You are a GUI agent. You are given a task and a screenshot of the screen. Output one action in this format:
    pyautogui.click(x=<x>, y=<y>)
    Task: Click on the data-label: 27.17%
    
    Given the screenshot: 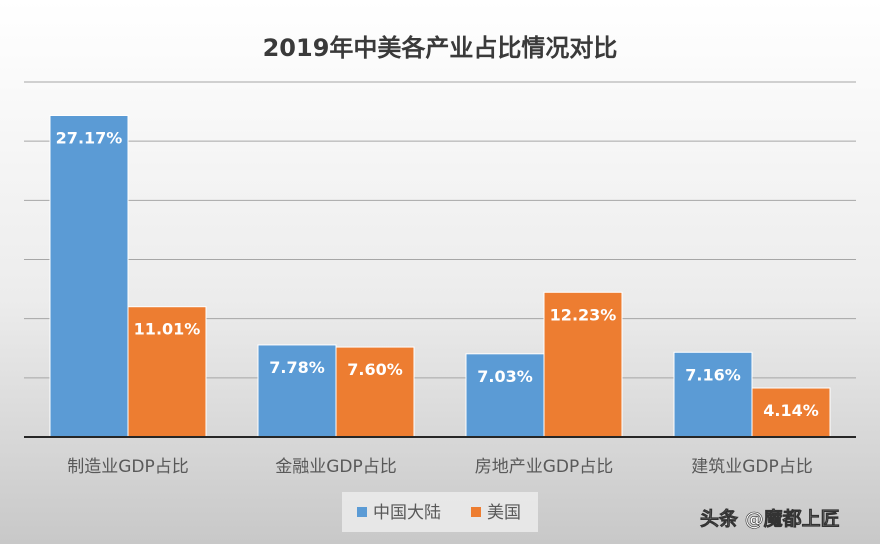 What is the action you would take?
    pyautogui.click(x=89, y=137)
    